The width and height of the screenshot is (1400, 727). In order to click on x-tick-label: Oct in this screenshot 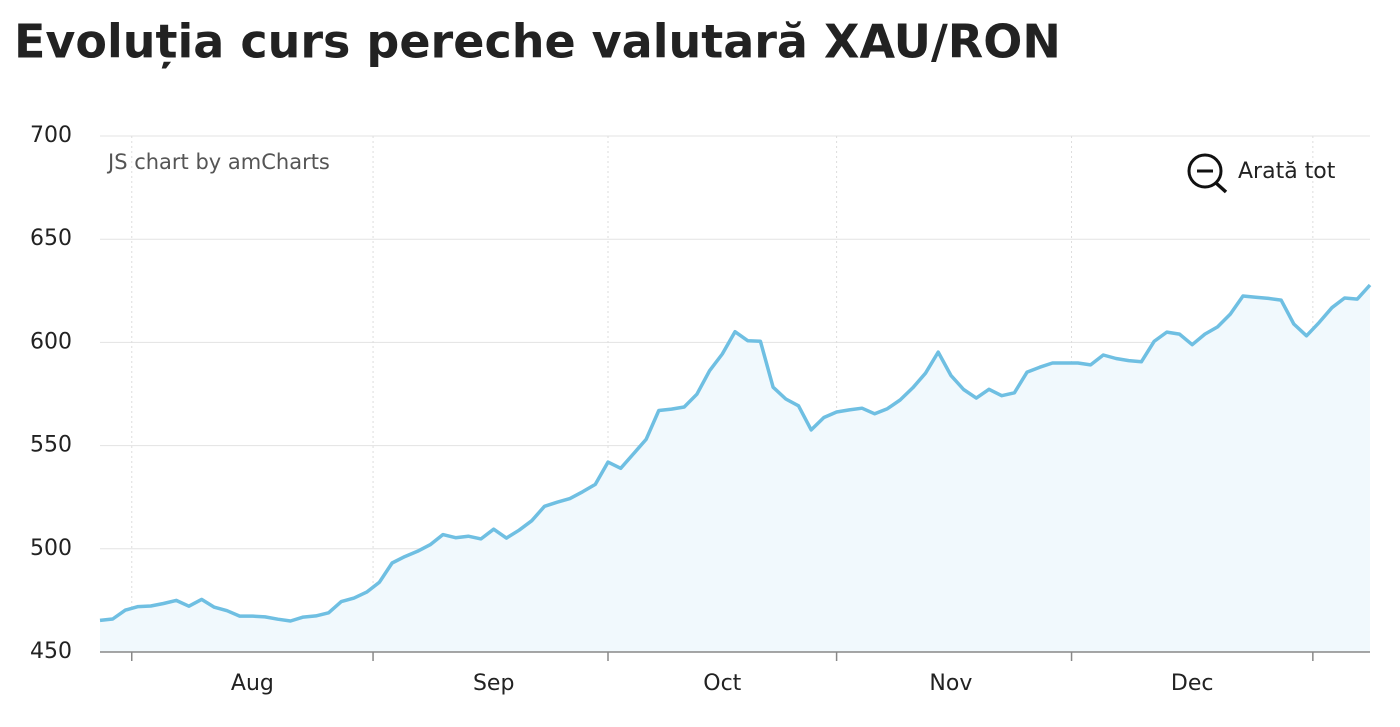, I will do `click(722, 683)`.